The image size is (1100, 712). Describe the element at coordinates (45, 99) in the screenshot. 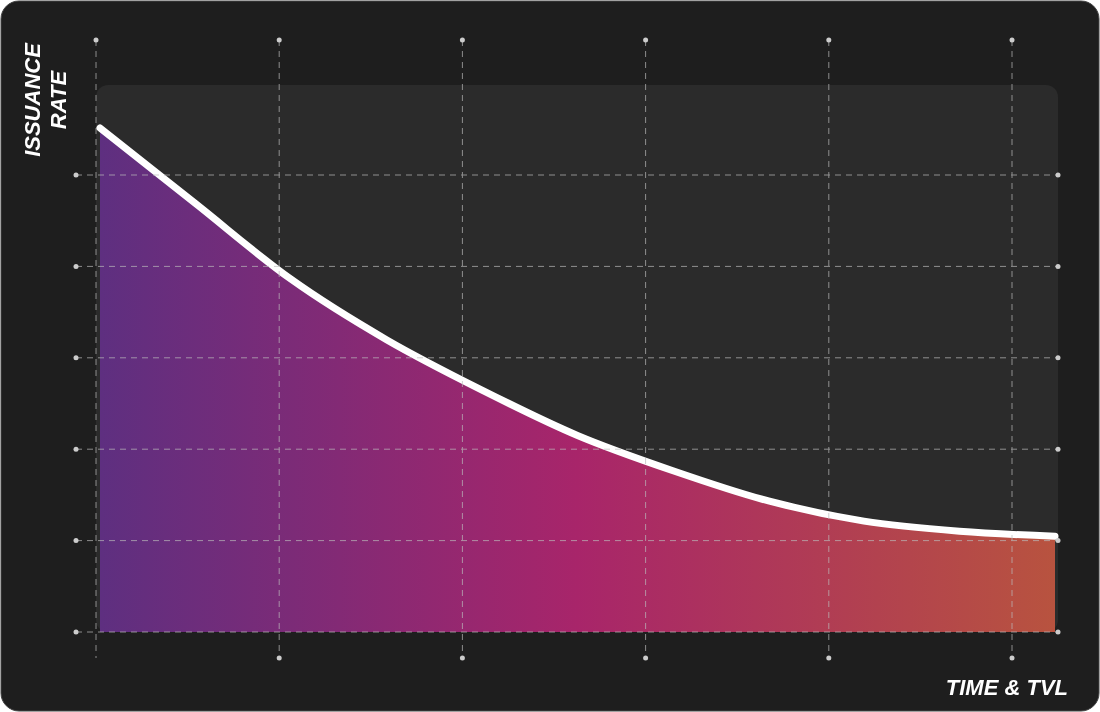

I see `y-axis-title: ISSUANCE RATE` at that location.